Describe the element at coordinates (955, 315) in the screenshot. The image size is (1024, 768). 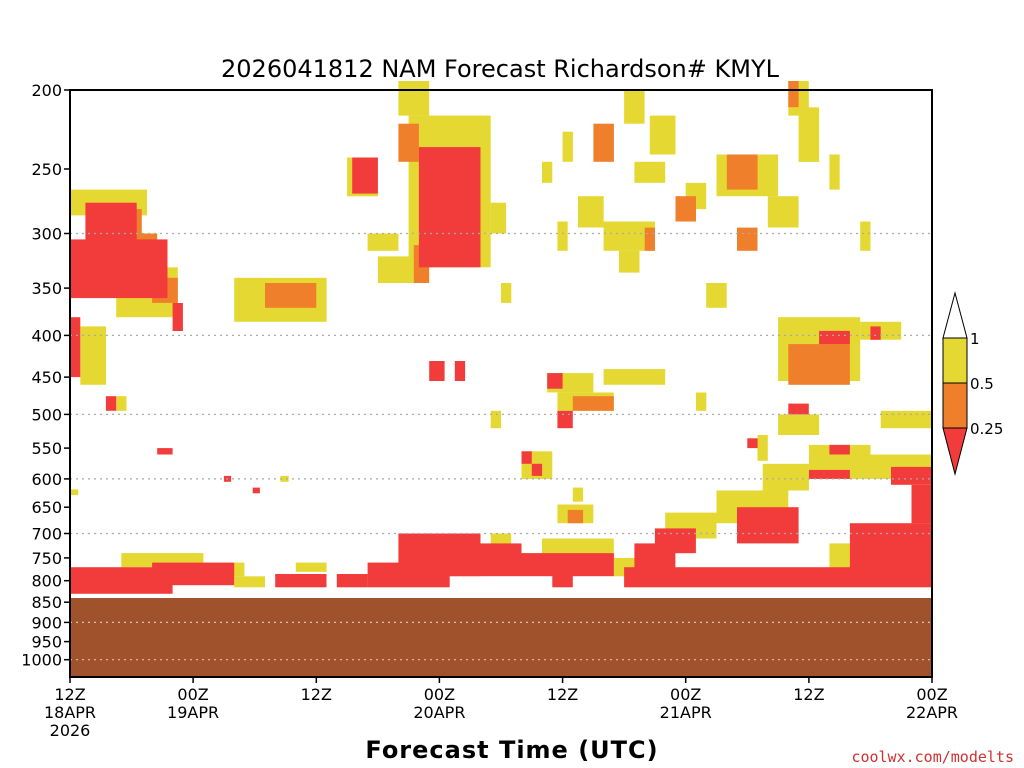
I see `legend-top-arrow` at that location.